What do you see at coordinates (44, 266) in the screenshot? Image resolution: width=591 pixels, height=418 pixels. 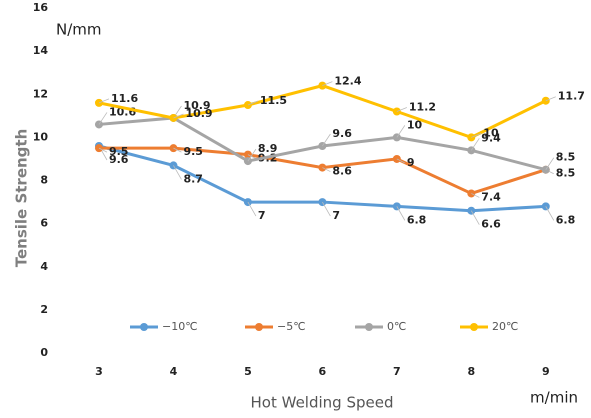 I see `y-tick-label: 4` at bounding box center [44, 266].